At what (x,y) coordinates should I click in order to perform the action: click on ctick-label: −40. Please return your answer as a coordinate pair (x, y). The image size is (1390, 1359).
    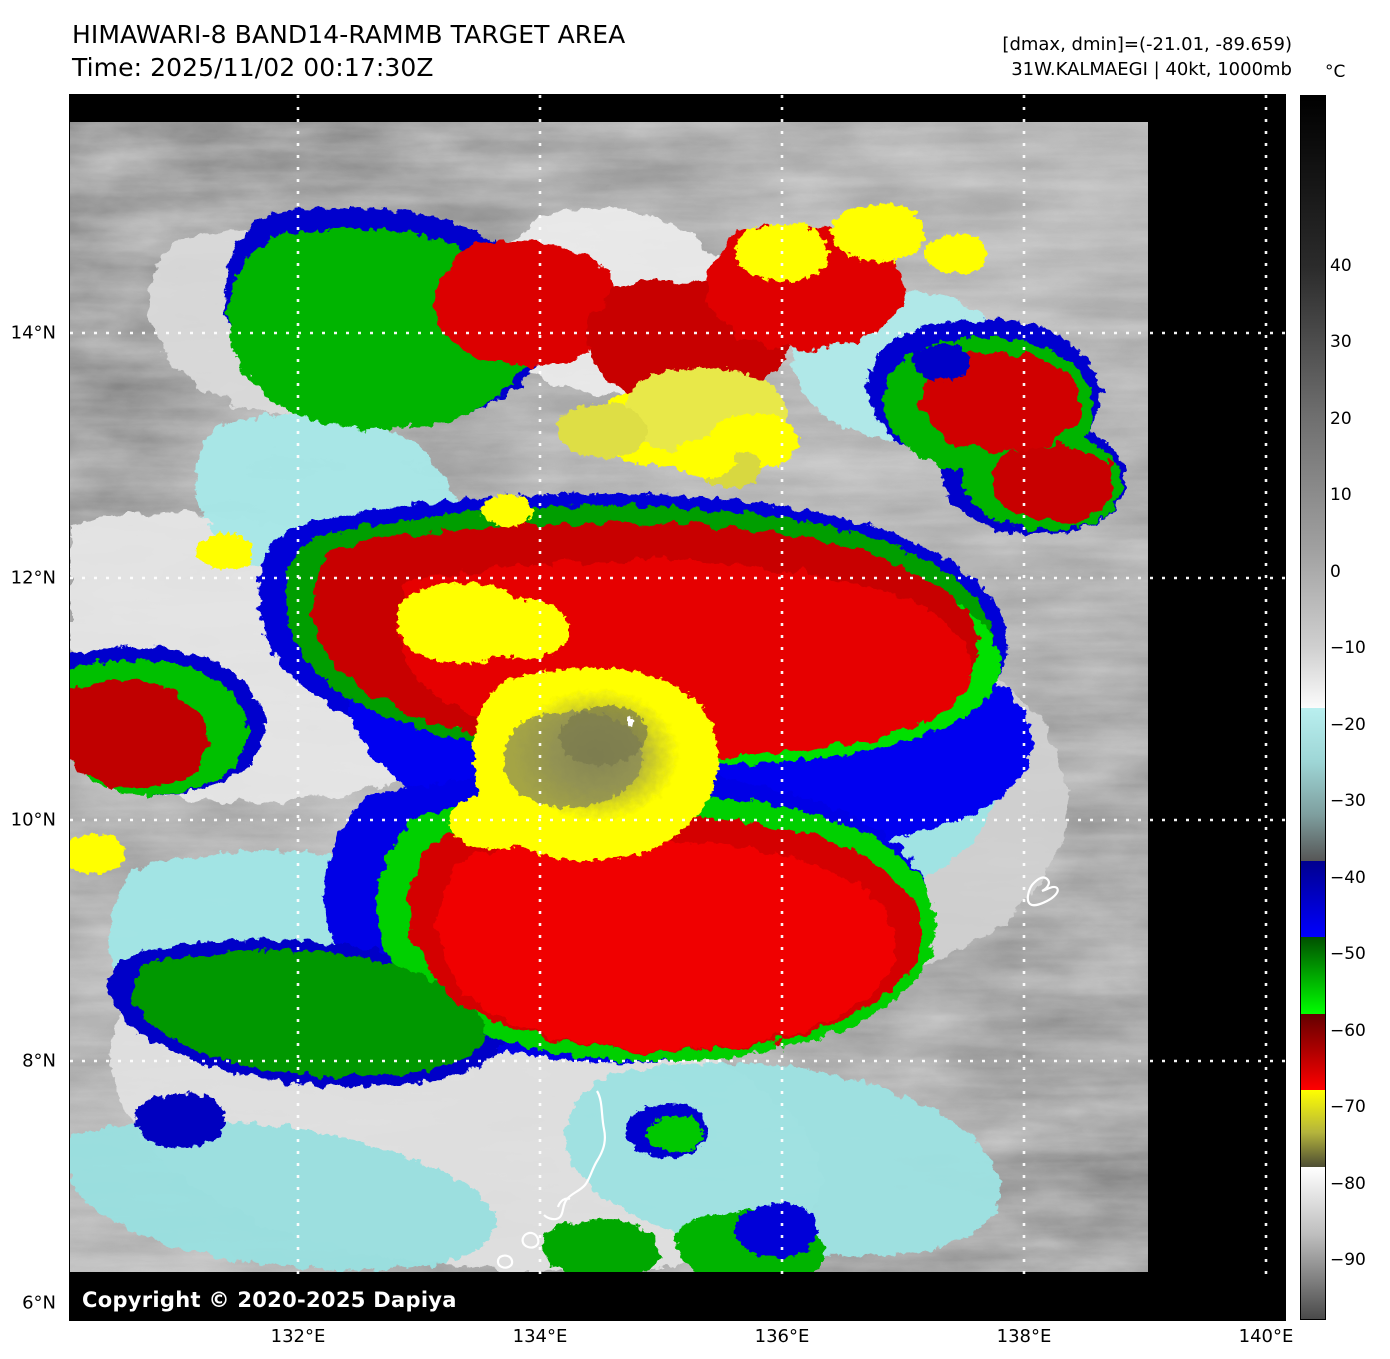
    Looking at the image, I should click on (1348, 878).